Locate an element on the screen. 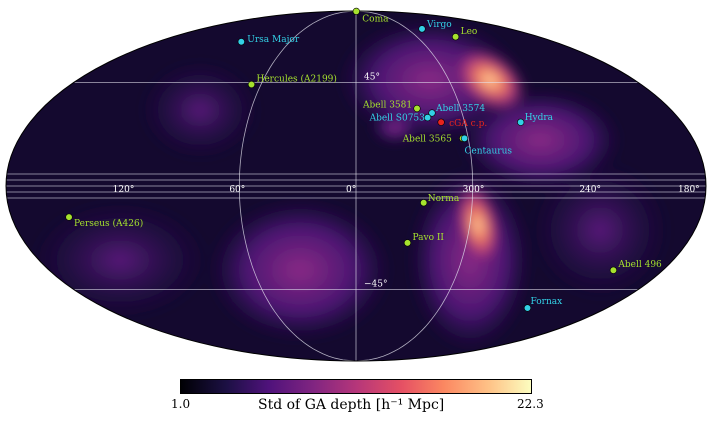  marker-label: Pavo II is located at coordinates (429, 238).